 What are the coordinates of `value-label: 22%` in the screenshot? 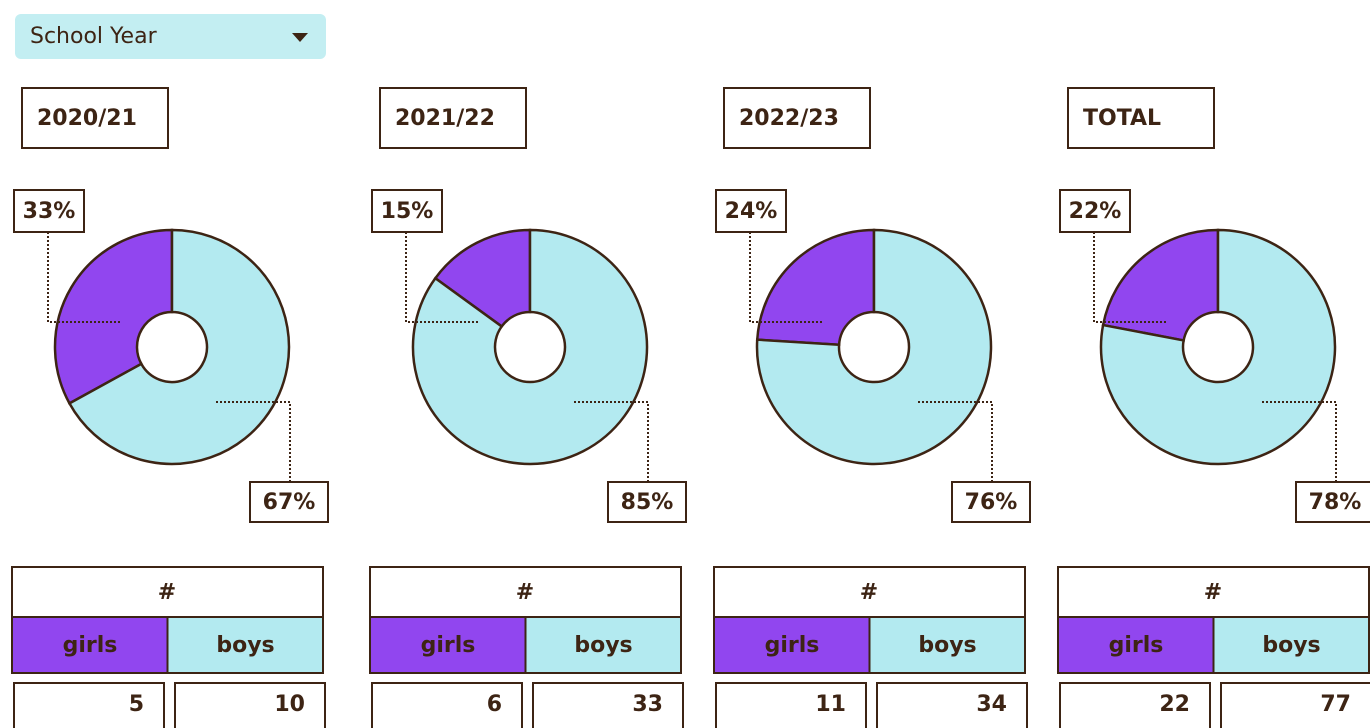 It's located at (1095, 211).